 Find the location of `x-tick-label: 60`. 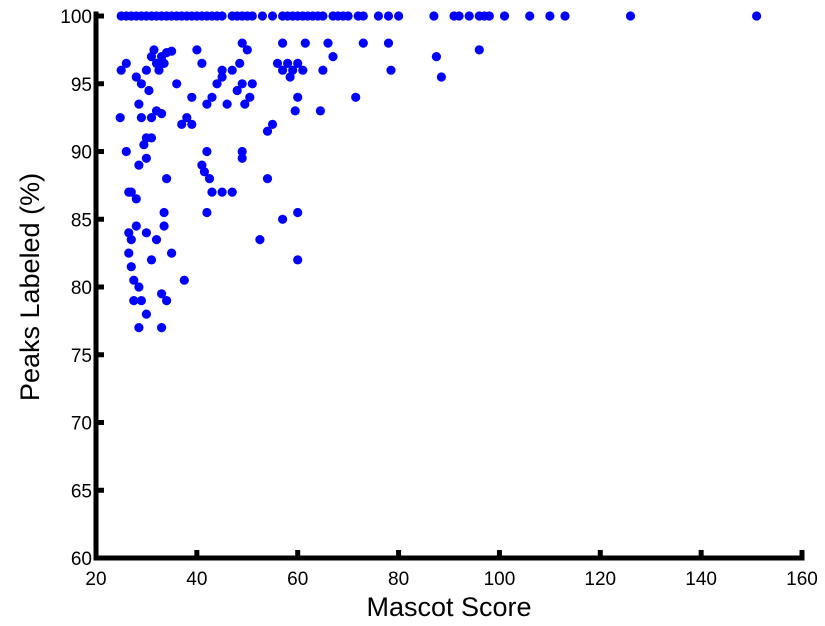

x-tick-label: 60 is located at coordinates (297, 579).